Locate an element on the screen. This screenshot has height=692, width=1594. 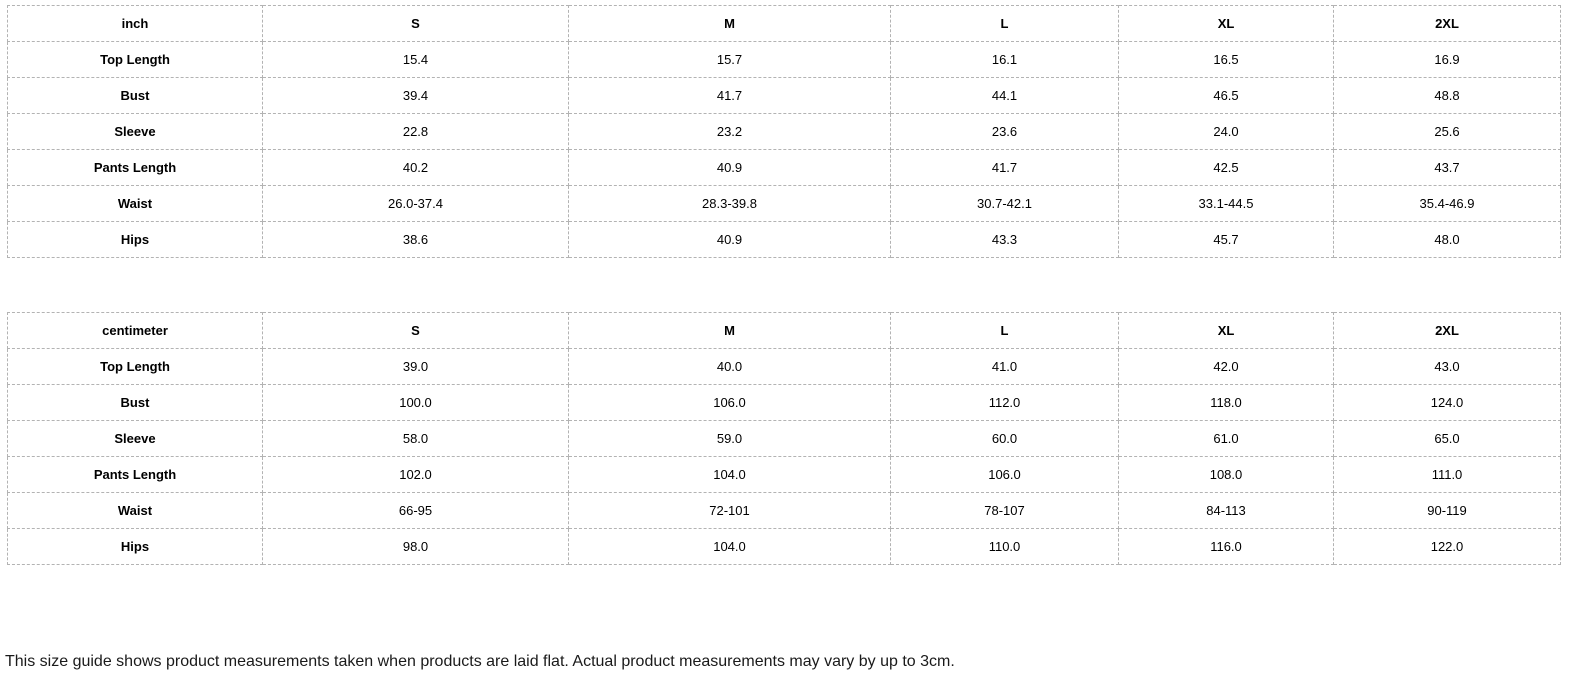
table-row: Sleeve 58.0 59.0 60.0 61.0 65.0 is located at coordinates (784, 438).